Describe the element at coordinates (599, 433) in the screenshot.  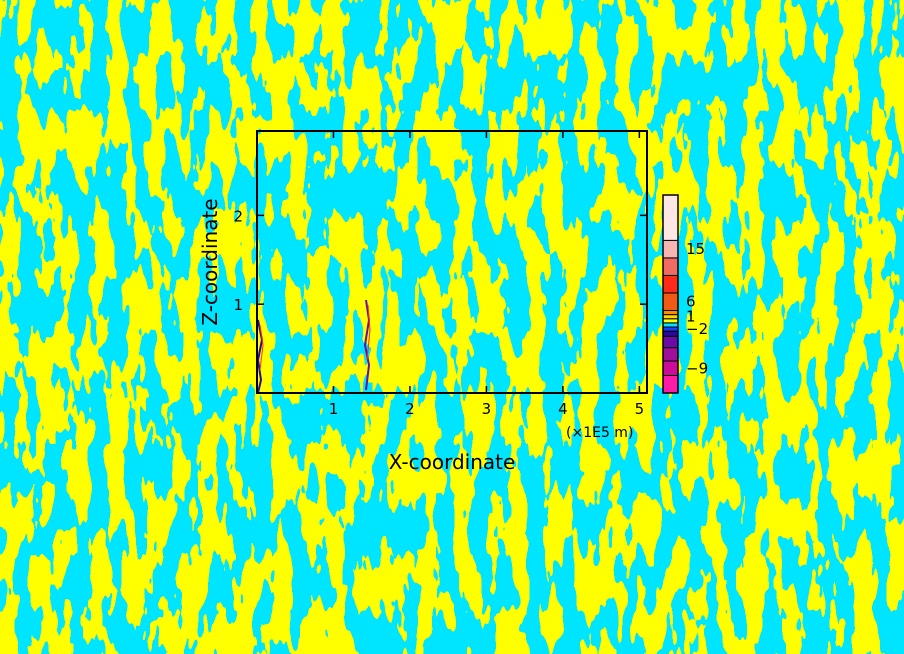
I see `x-unit-label: (×1E5 m)` at that location.